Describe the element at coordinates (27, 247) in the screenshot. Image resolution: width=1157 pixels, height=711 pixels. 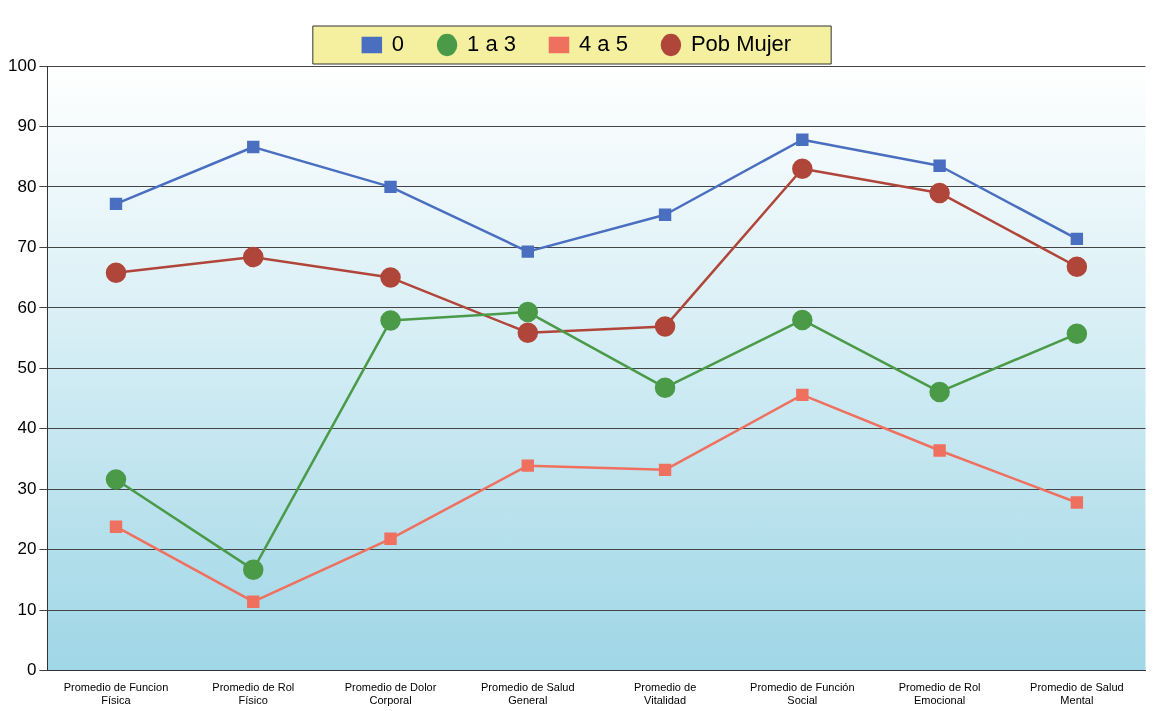
I see `y-tick-label: 70` at that location.